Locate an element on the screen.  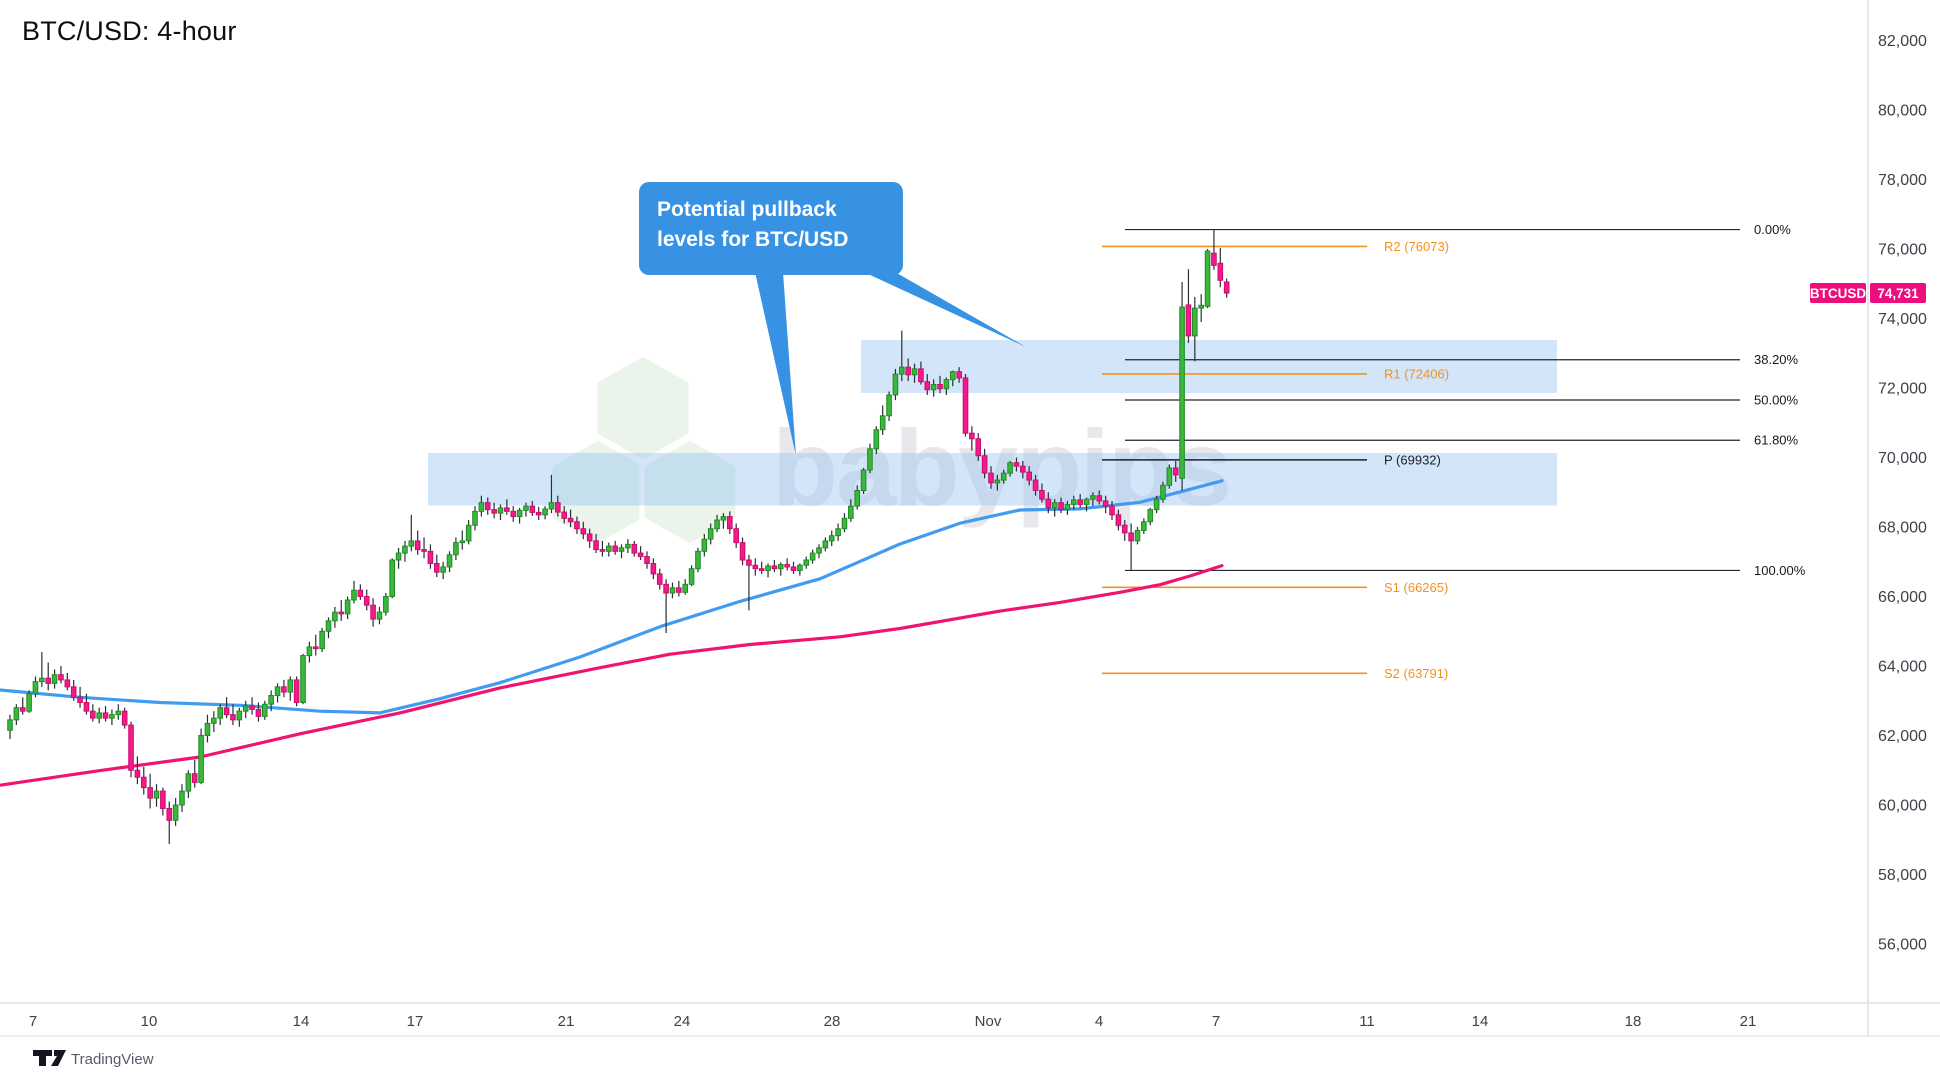
price-tick-label: 70,000 is located at coordinates (1902, 458).